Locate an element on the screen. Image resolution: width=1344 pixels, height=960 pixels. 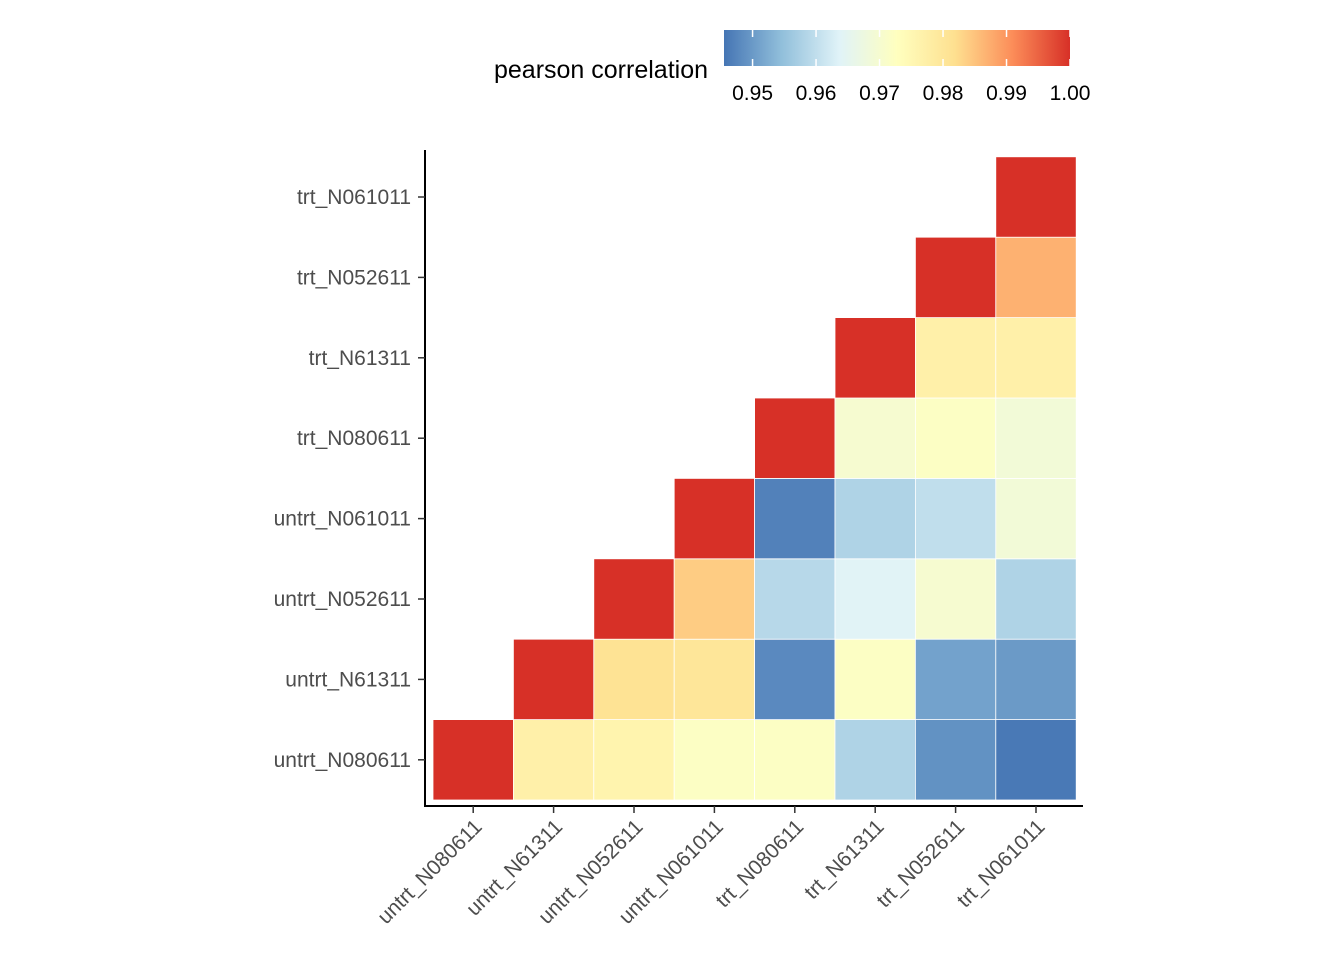
y-tick-label: untrt_N052611 is located at coordinates (342, 599).